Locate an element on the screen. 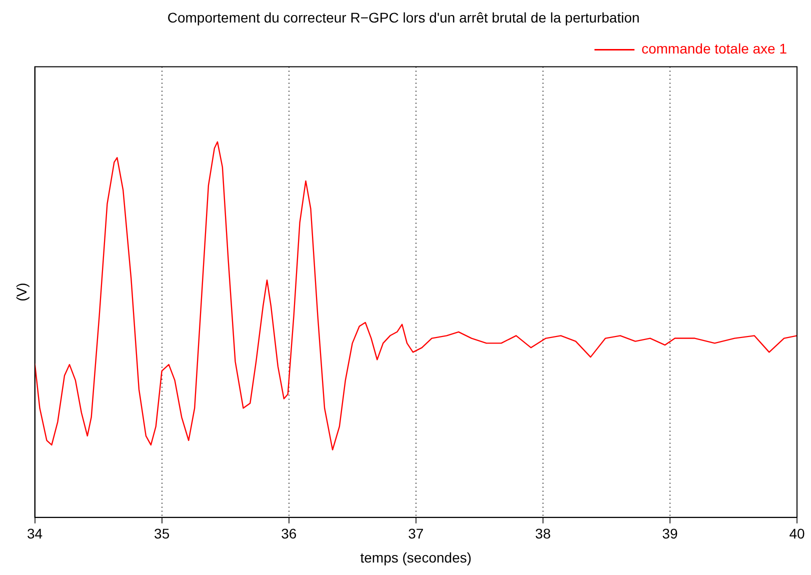 This screenshot has width=811, height=575. x-tick-label: 37 is located at coordinates (416, 534).